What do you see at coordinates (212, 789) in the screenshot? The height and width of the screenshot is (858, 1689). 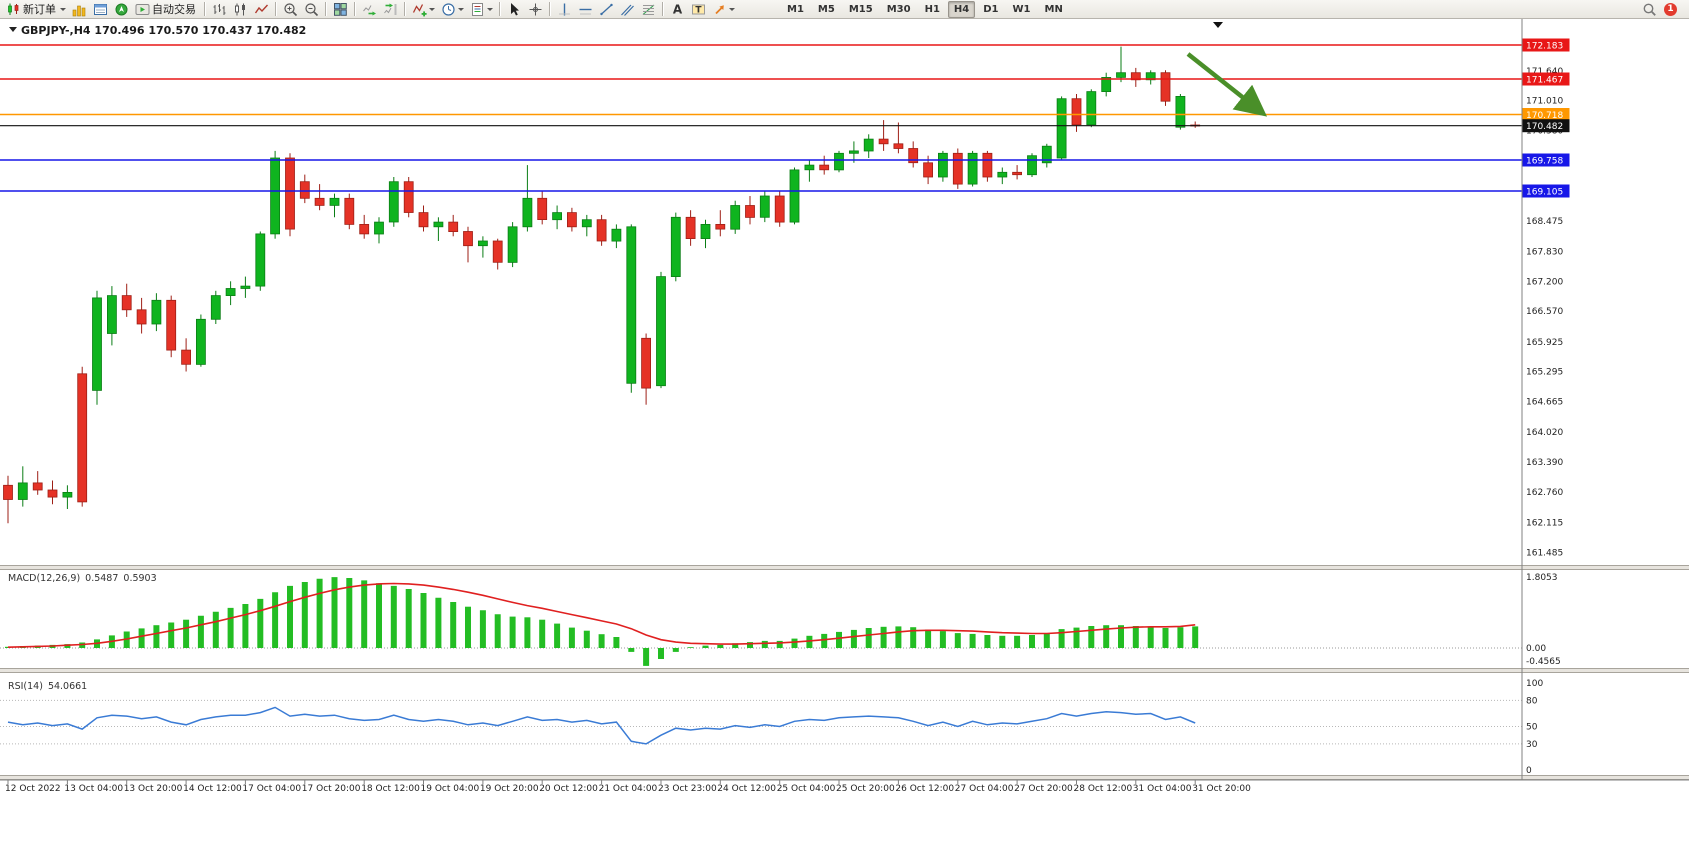 I see `svg-text: 14 Oct 12:00` at bounding box center [212, 789].